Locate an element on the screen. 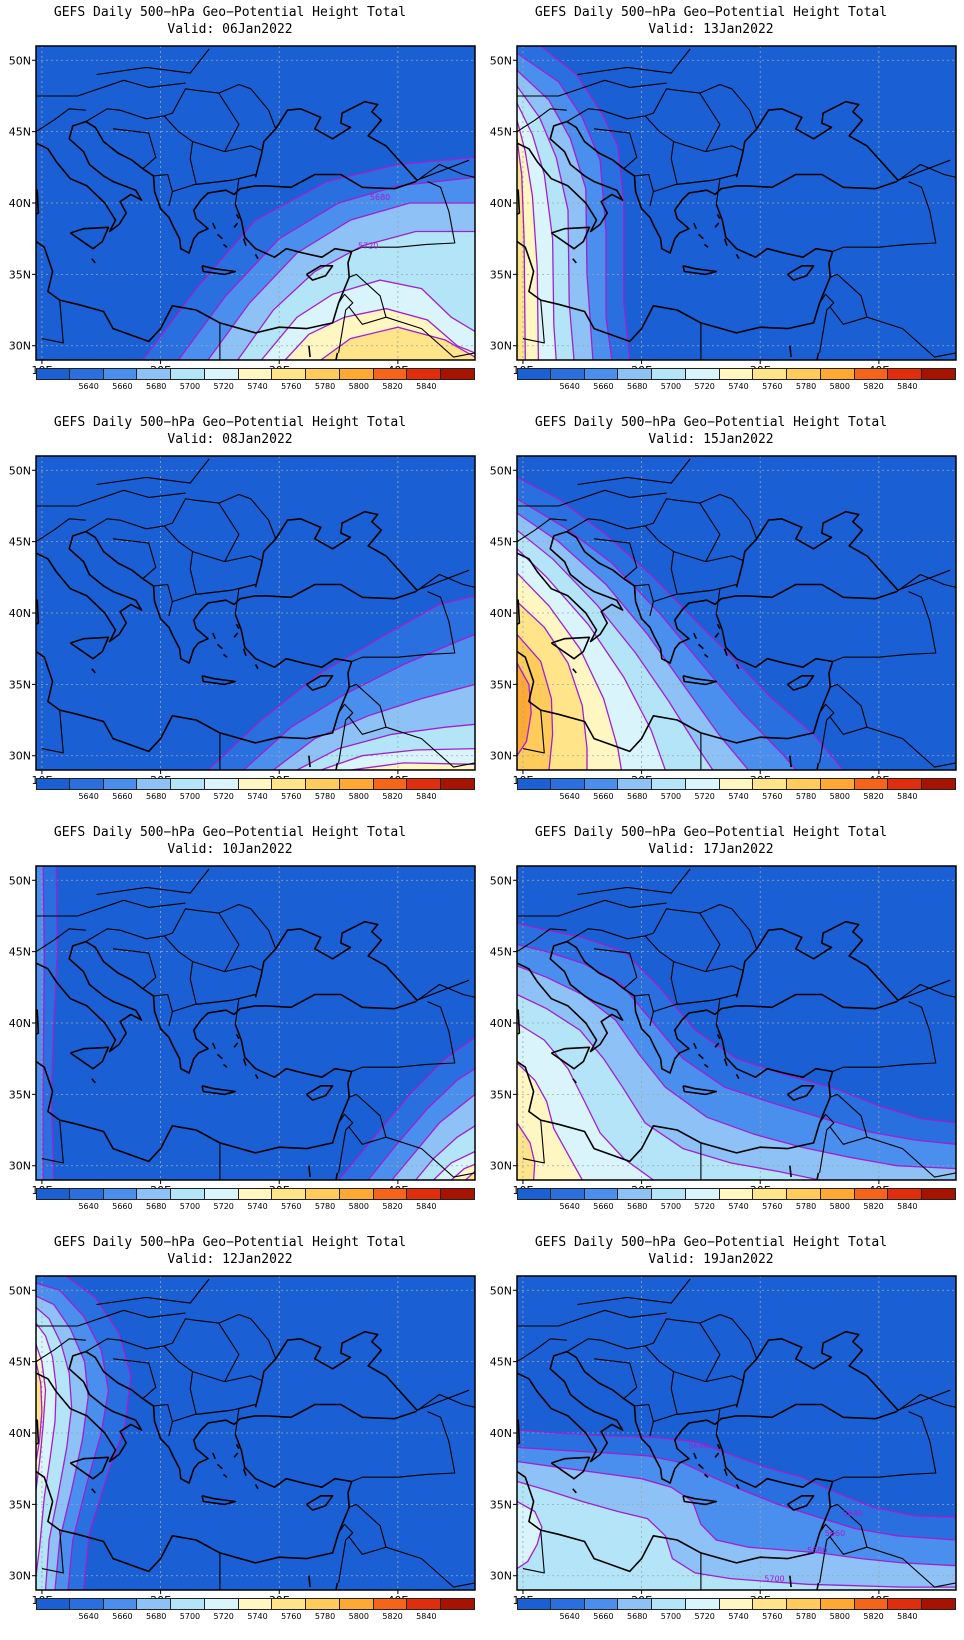 The image size is (964, 1640). colorbar-label: 5700 is located at coordinates (190, 1616).